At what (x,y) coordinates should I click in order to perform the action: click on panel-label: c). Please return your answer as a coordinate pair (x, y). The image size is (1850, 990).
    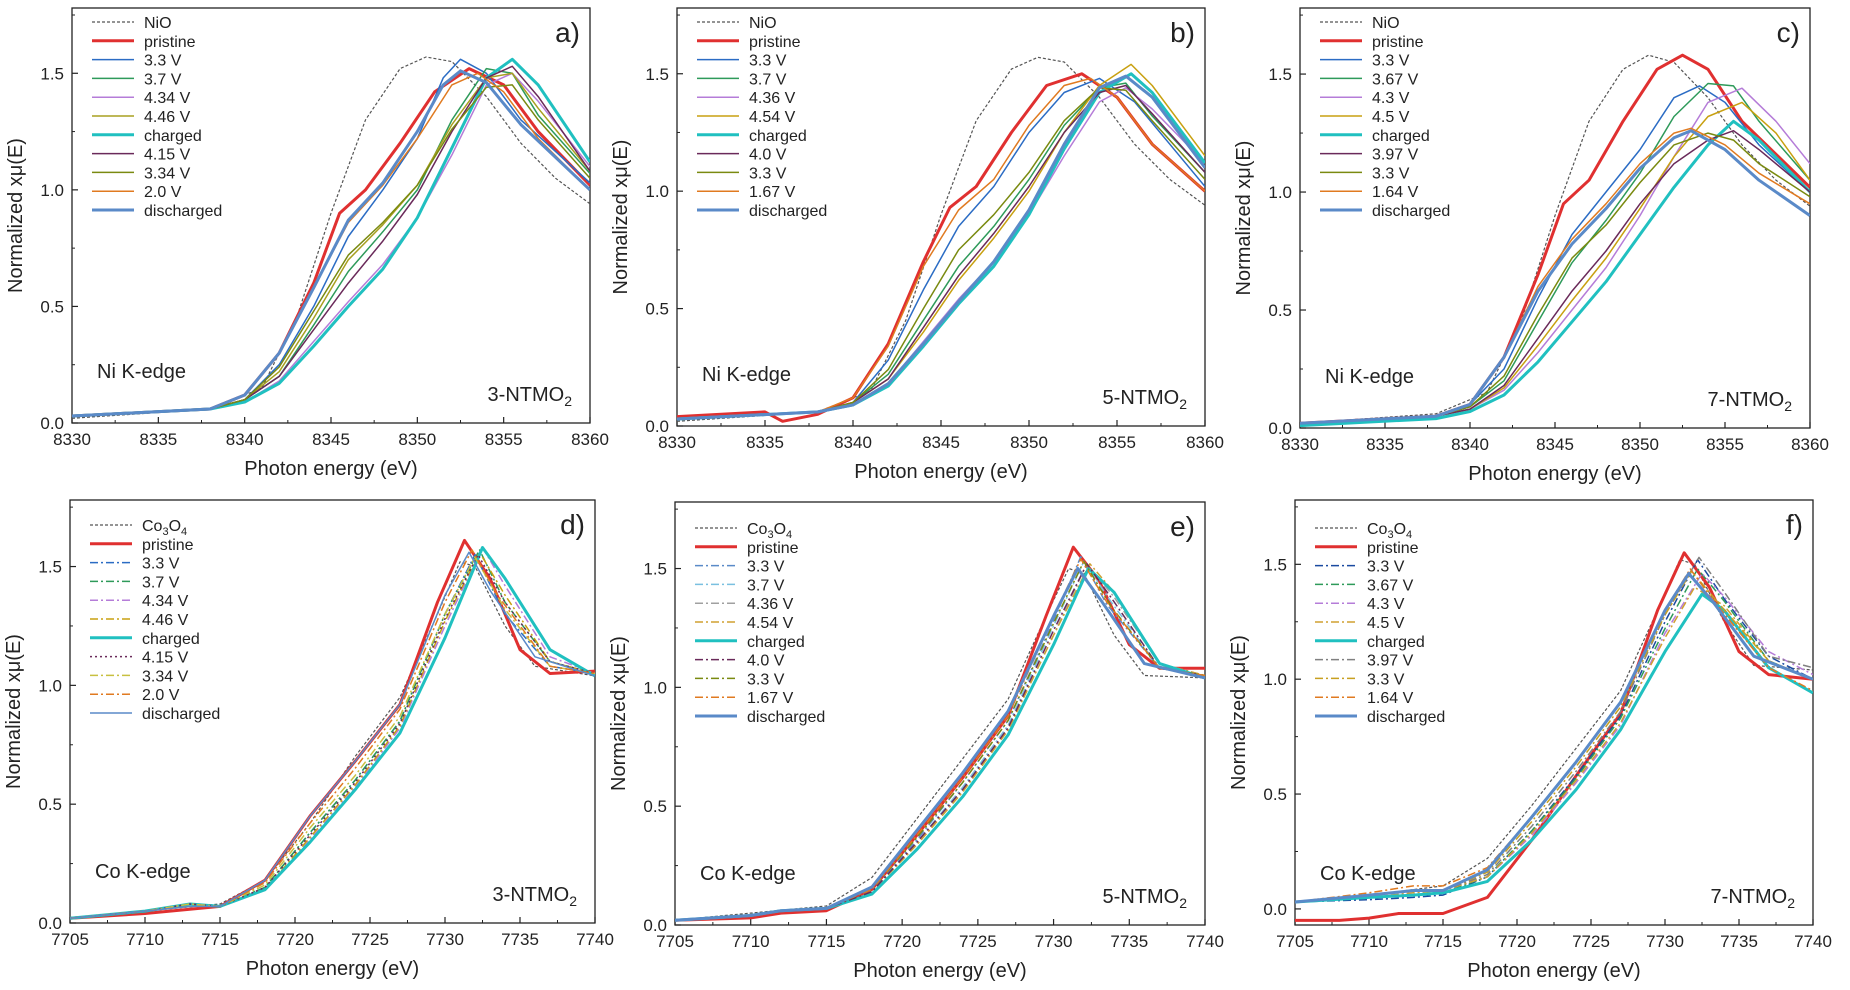
    Looking at the image, I should click on (1788, 32).